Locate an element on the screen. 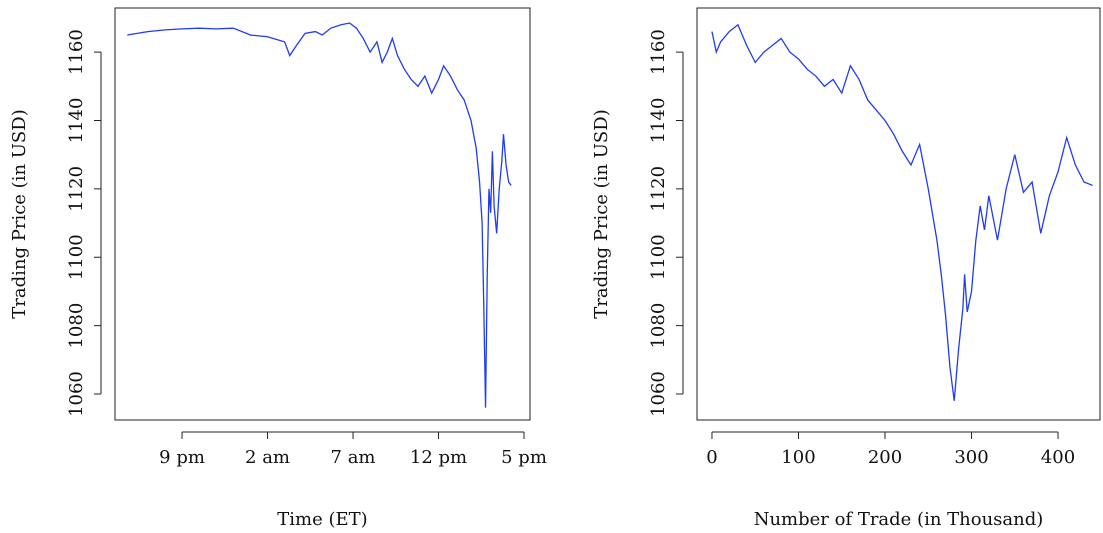 Image resolution: width=1103 pixels, height=533 pixels. x-tick-label: 2 am is located at coordinates (267, 457).